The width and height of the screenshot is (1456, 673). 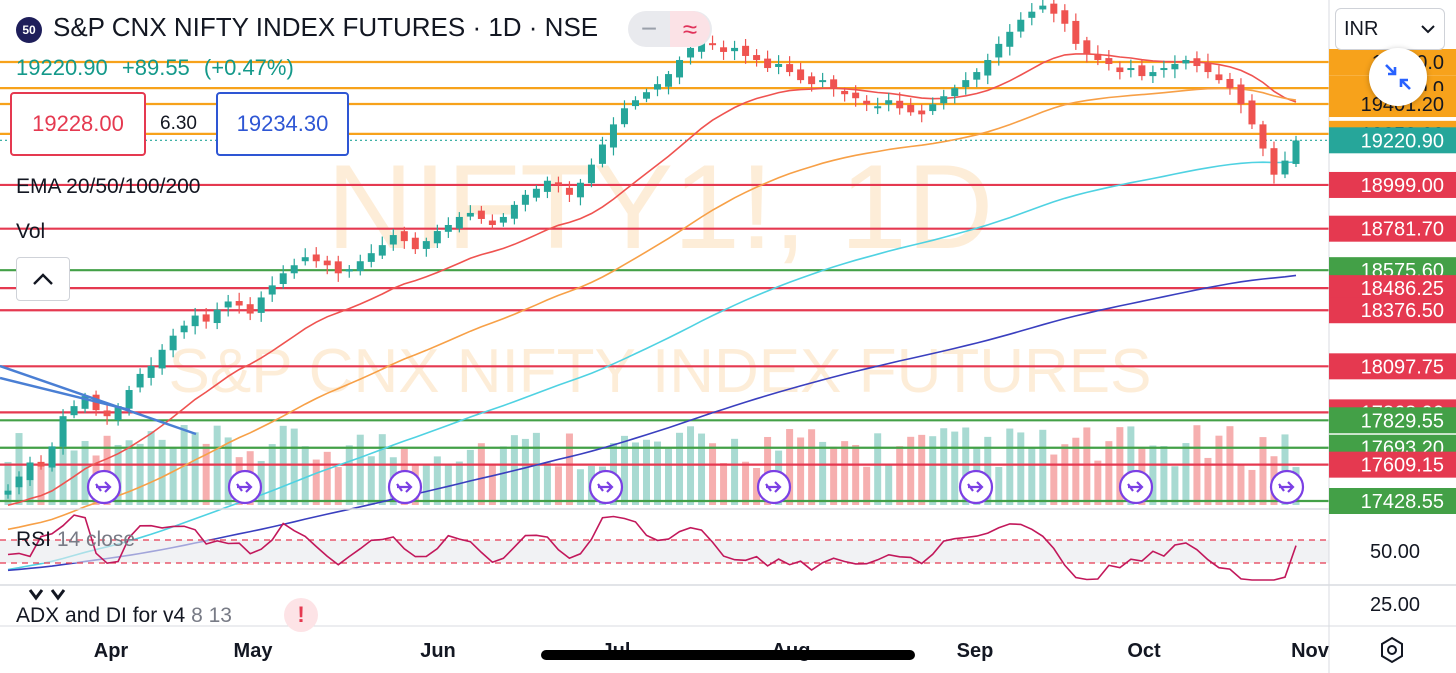 I want to click on rsi-tick-25: 25.00, so click(x=1395, y=605).